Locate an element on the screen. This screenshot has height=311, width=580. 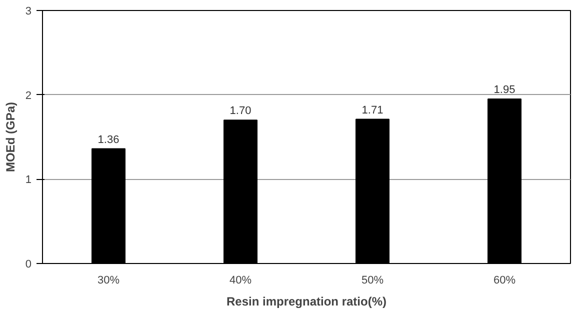
data-label: 1.36 is located at coordinates (109, 140).